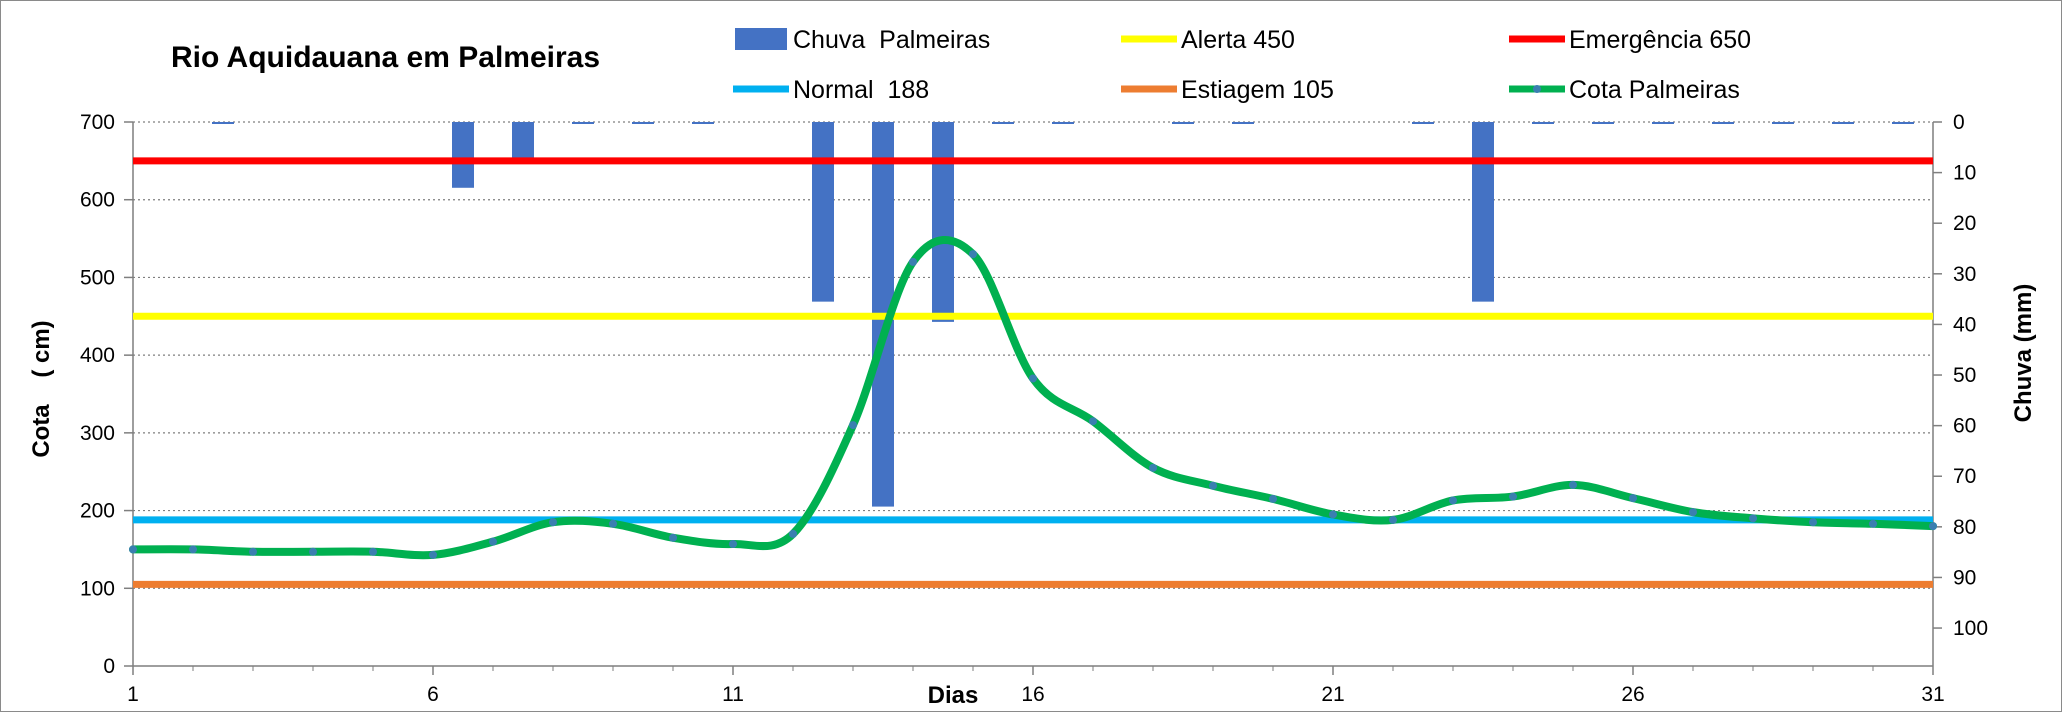  I want to click on y-right-axis-title: Chuva (mm), so click(2023, 353).